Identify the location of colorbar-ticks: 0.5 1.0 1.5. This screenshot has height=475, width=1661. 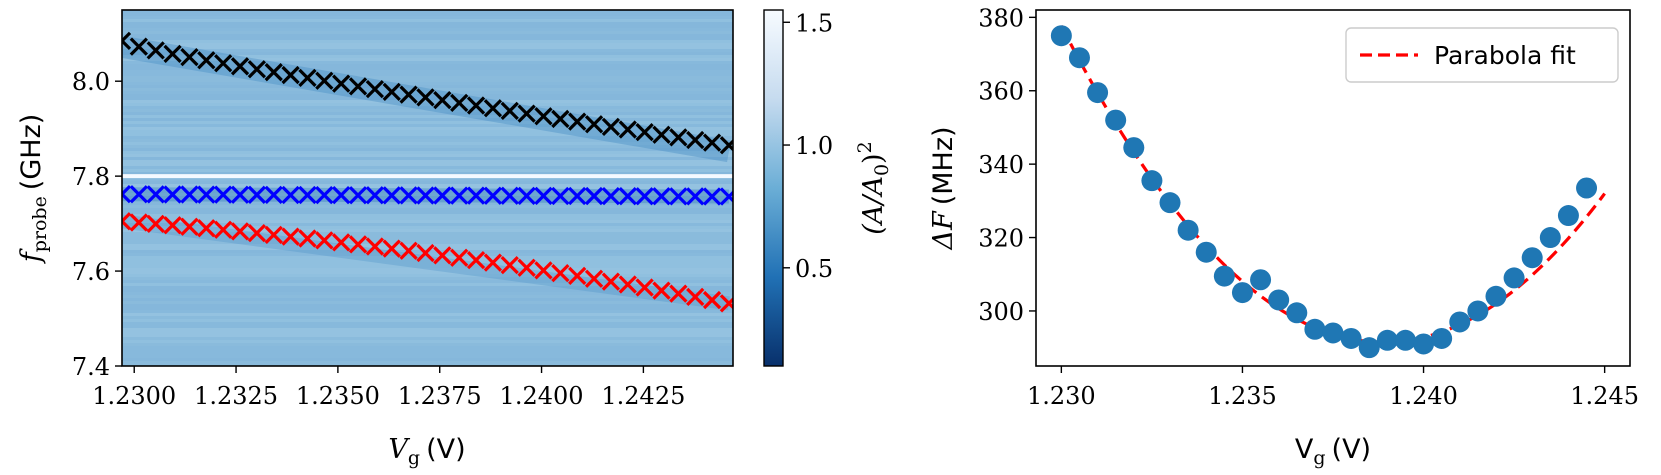
(808, 146).